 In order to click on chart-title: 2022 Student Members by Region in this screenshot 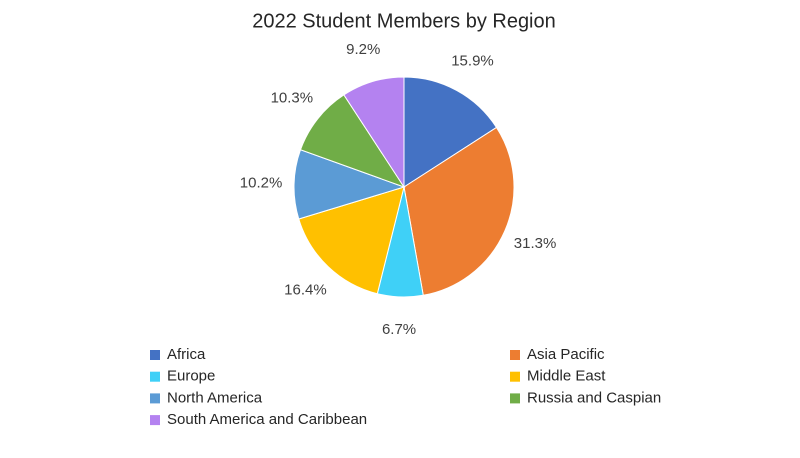, I will do `click(404, 21)`.